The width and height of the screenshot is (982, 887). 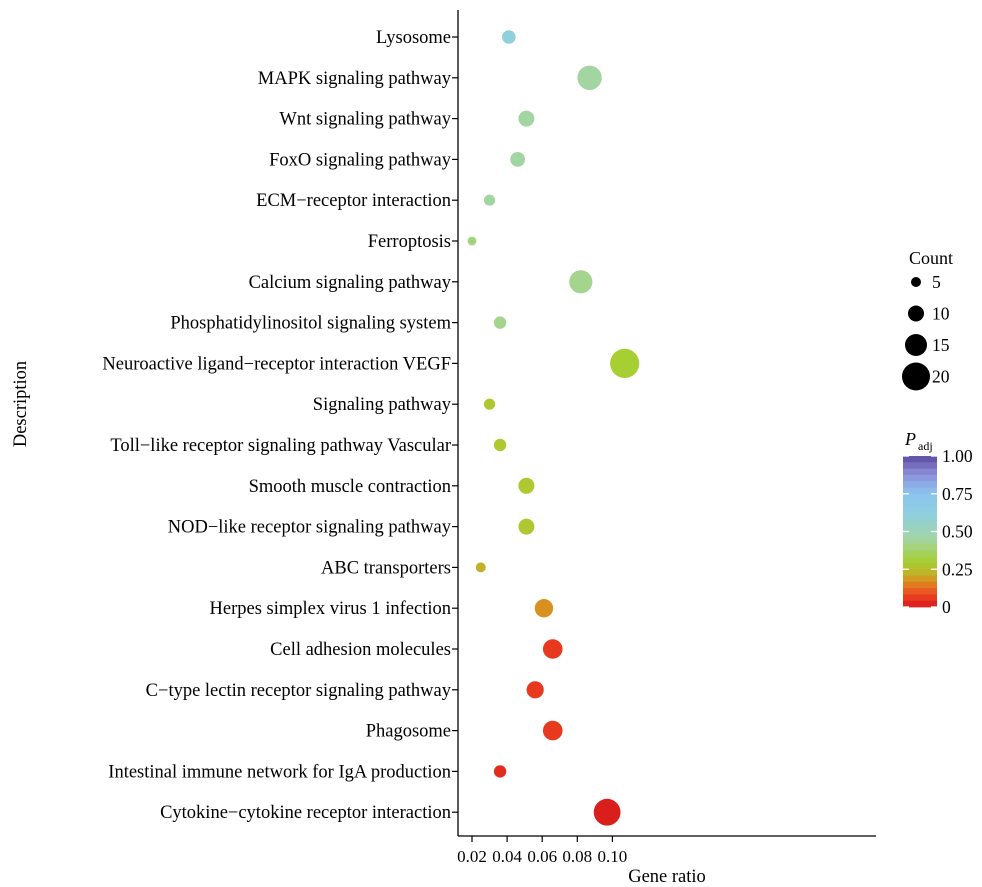 I want to click on count-legend-label: 10, so click(x=941, y=314).